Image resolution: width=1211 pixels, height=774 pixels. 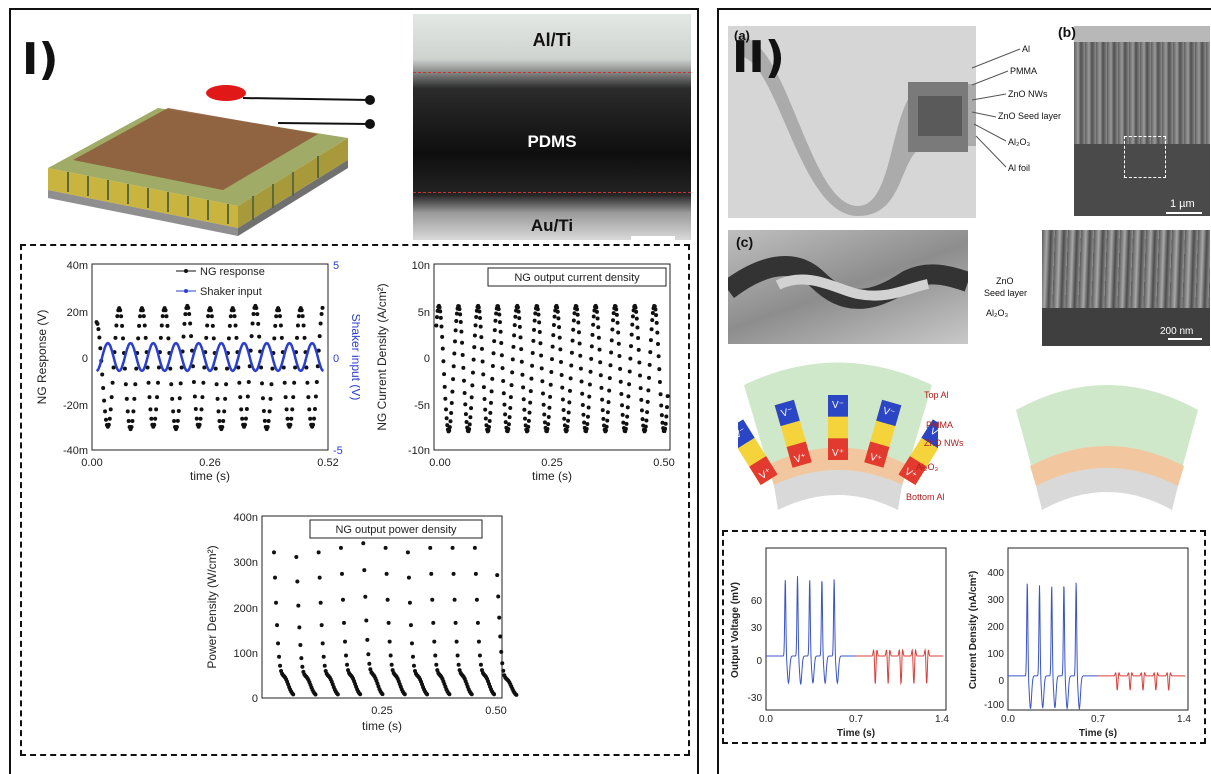 What do you see at coordinates (995, 627) in the screenshot?
I see `y-tick: 200` at bounding box center [995, 627].